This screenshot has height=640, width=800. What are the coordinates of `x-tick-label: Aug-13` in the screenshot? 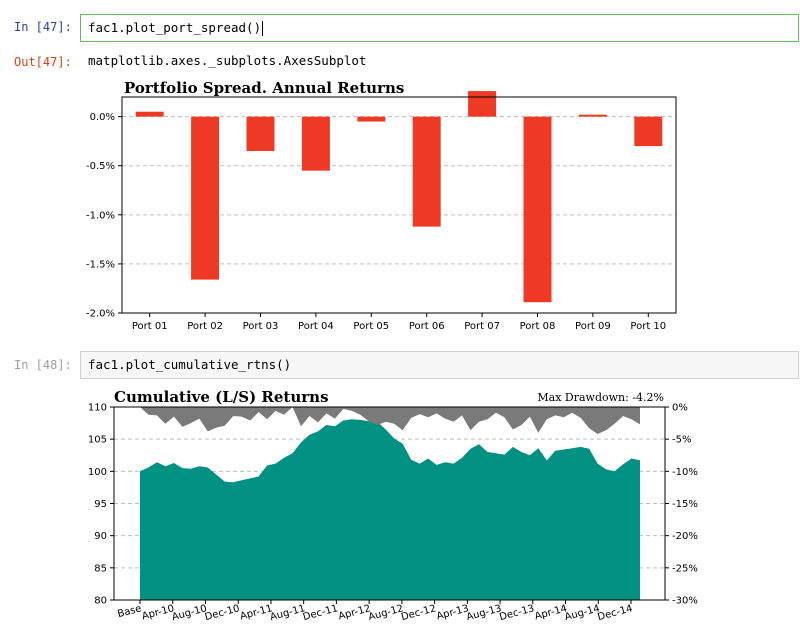 It's located at (483, 613).